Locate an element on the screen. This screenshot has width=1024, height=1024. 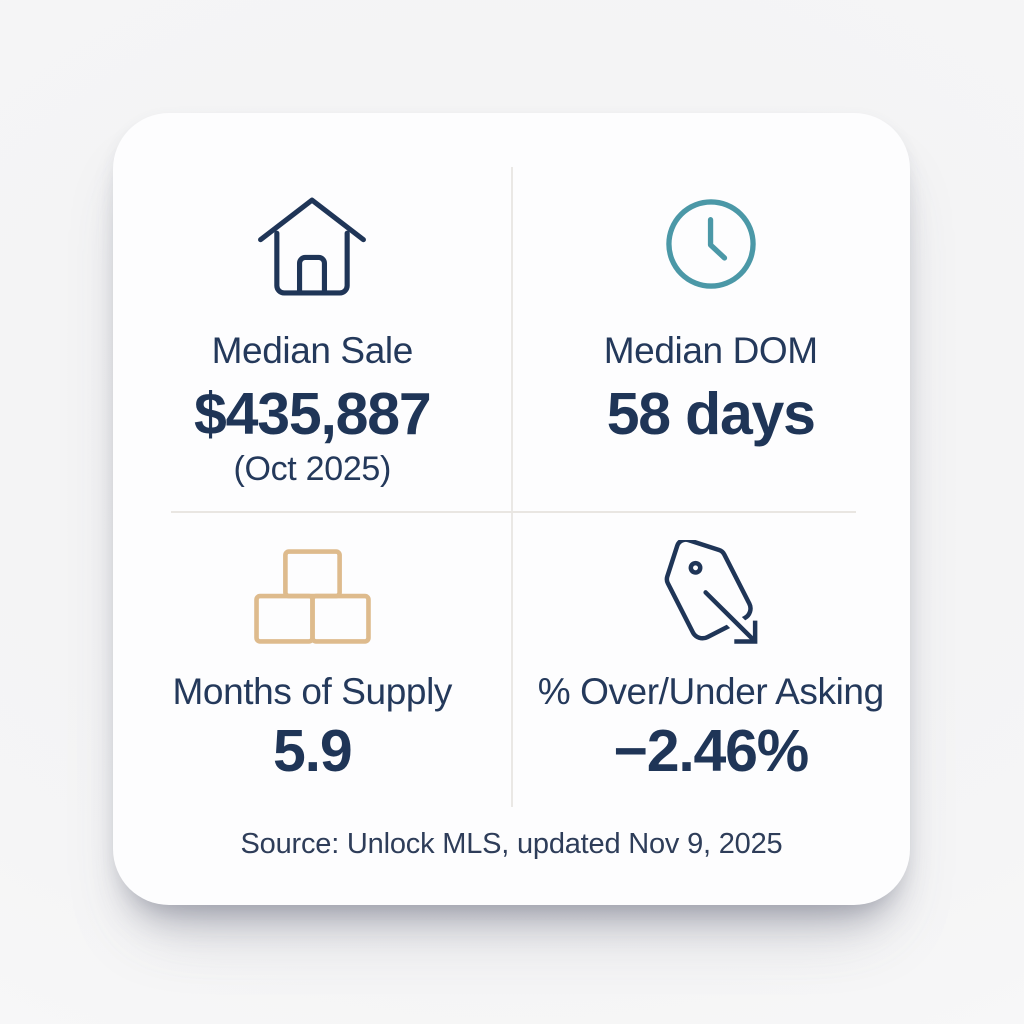
vertical-divider is located at coordinates (511, 487).